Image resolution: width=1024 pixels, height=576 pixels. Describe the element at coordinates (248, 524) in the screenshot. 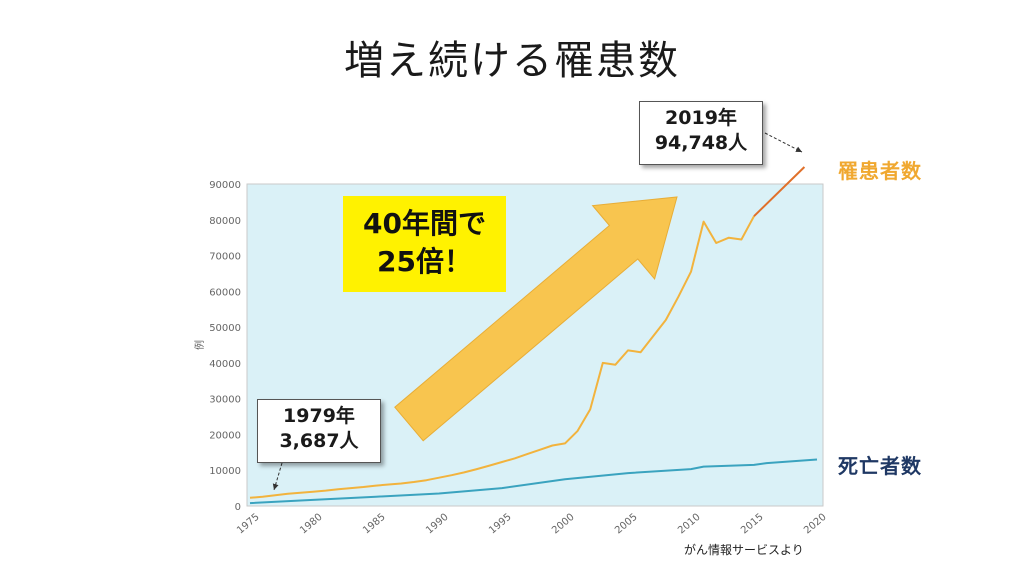

I see `x-tick-label: 1975` at that location.